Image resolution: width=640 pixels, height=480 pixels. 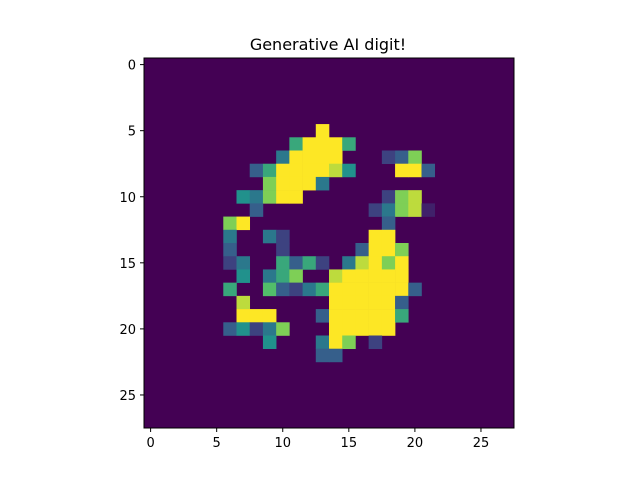 What do you see at coordinates (132, 66) in the screenshot?
I see `y-tick-label: 0` at bounding box center [132, 66].